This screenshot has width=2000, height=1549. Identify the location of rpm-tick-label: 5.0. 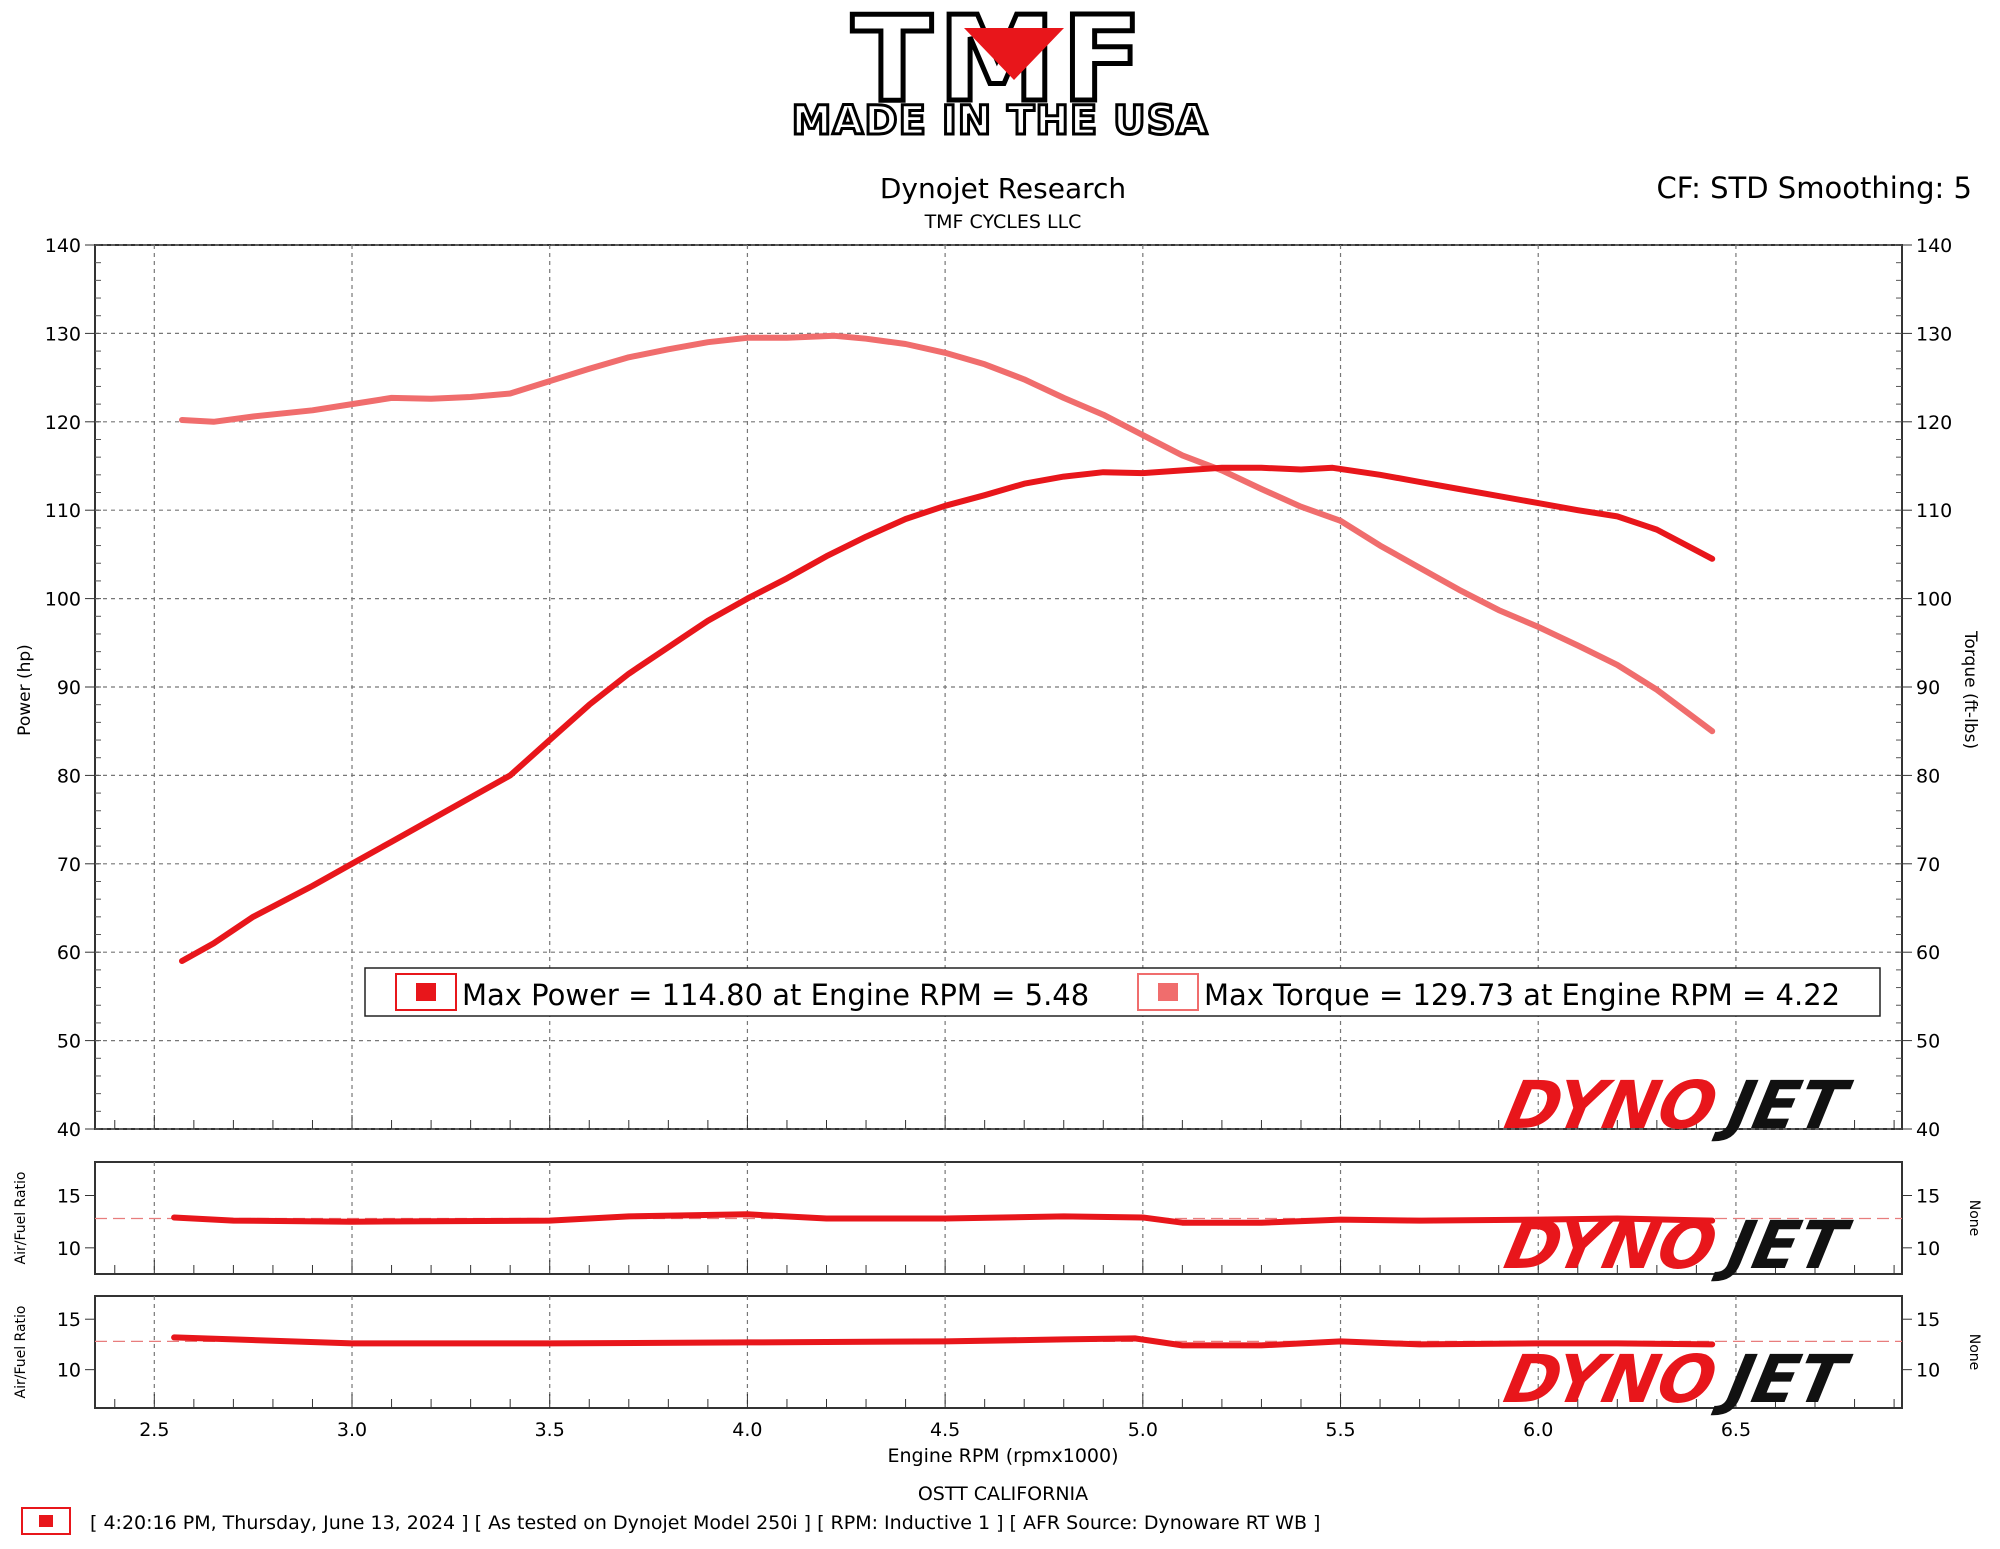
(1143, 1430).